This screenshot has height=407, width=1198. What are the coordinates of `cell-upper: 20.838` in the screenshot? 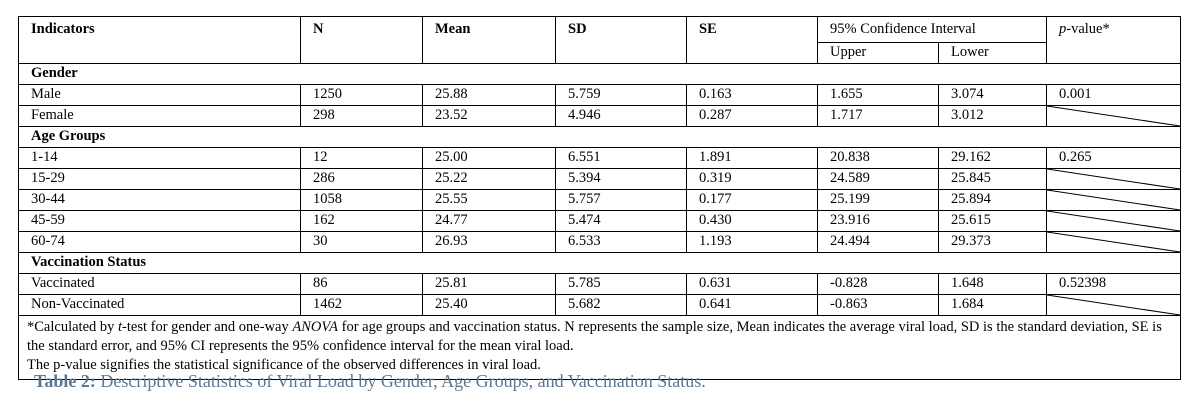 It's located at (878, 158).